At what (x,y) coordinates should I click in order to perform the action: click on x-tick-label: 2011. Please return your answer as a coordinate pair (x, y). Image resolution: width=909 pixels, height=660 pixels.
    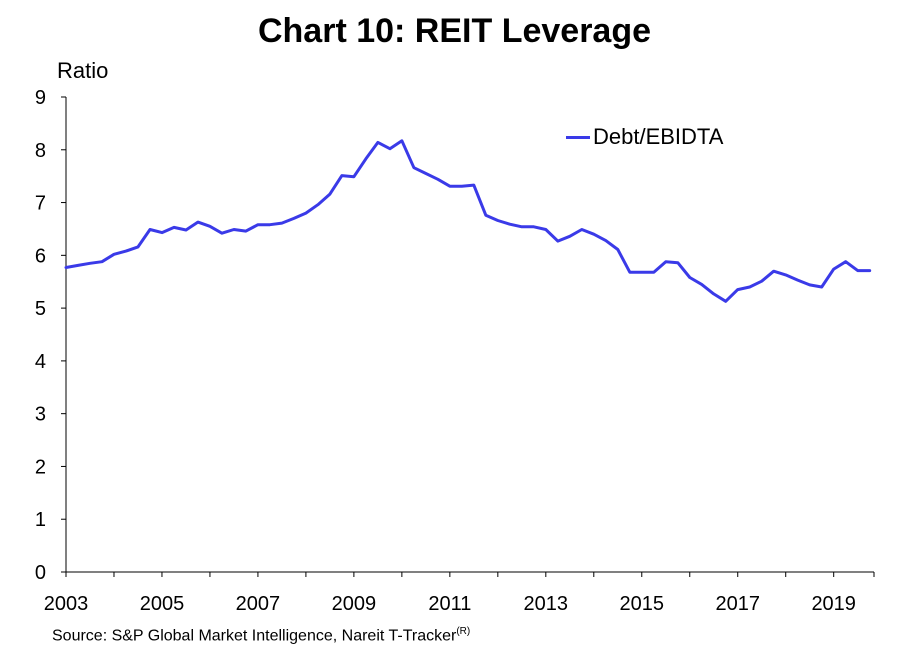
    Looking at the image, I should click on (449, 604).